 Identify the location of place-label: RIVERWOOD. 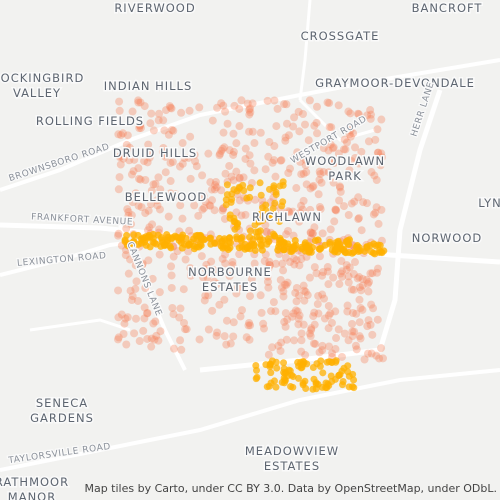
(154, 8).